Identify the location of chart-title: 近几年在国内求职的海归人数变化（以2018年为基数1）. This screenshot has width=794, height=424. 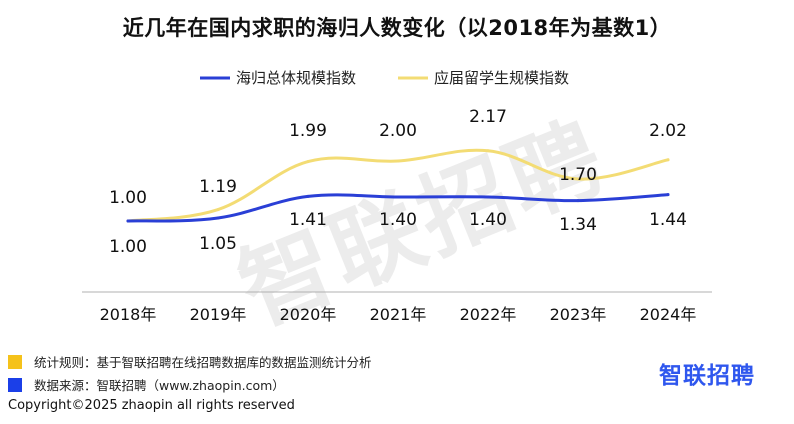
(397, 28).